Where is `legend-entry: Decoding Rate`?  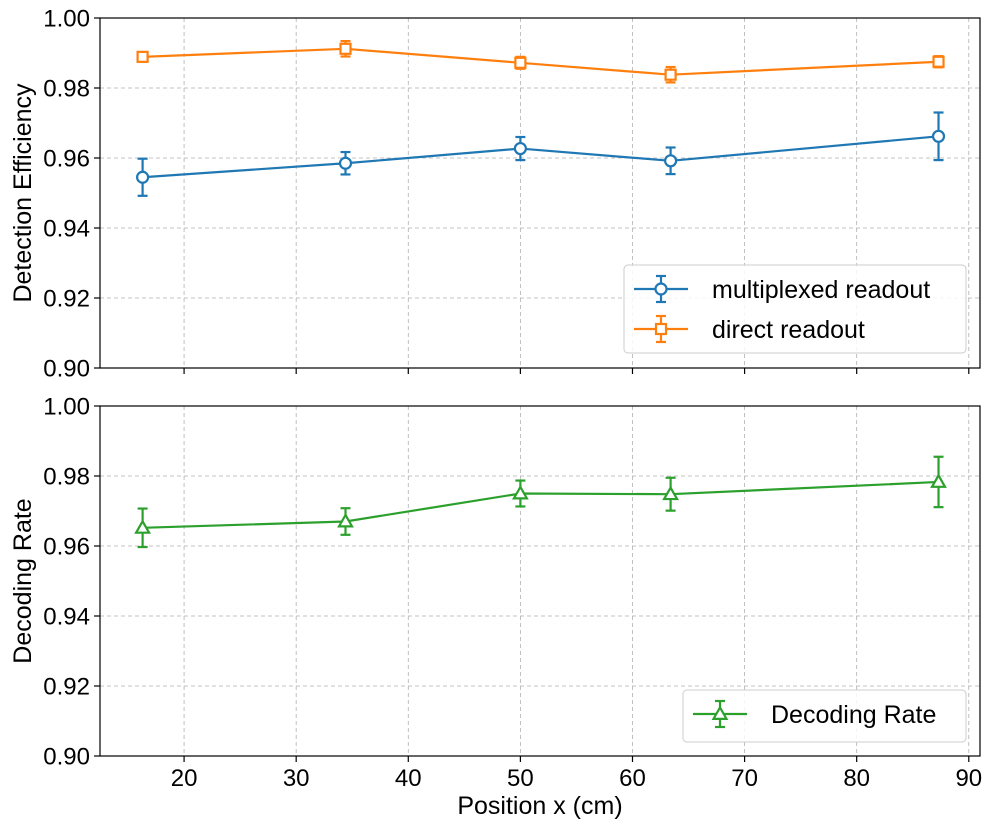
legend-entry: Decoding Rate is located at coordinates (814, 714).